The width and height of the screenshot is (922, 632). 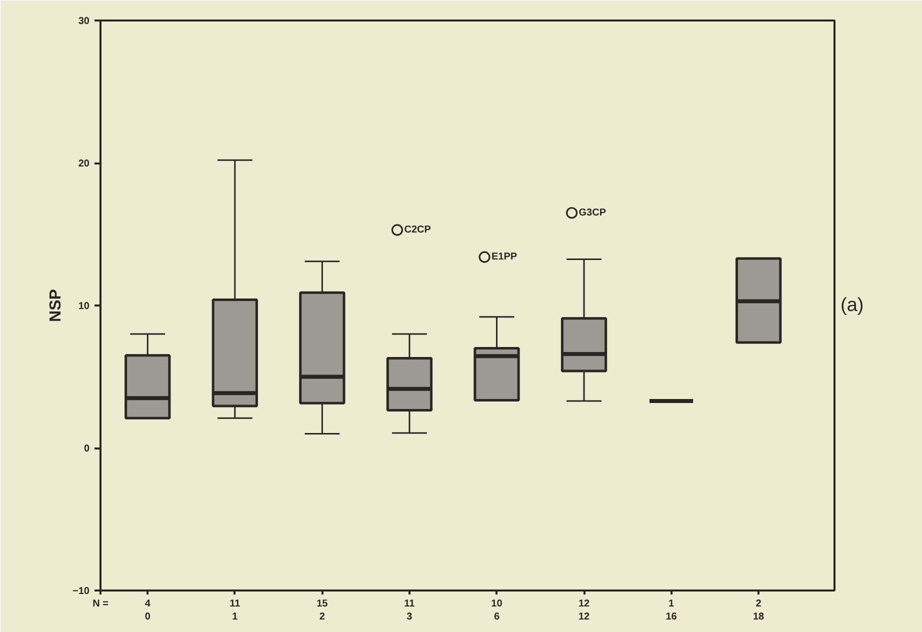 I want to click on y-tick-label: −10, so click(x=81, y=591).